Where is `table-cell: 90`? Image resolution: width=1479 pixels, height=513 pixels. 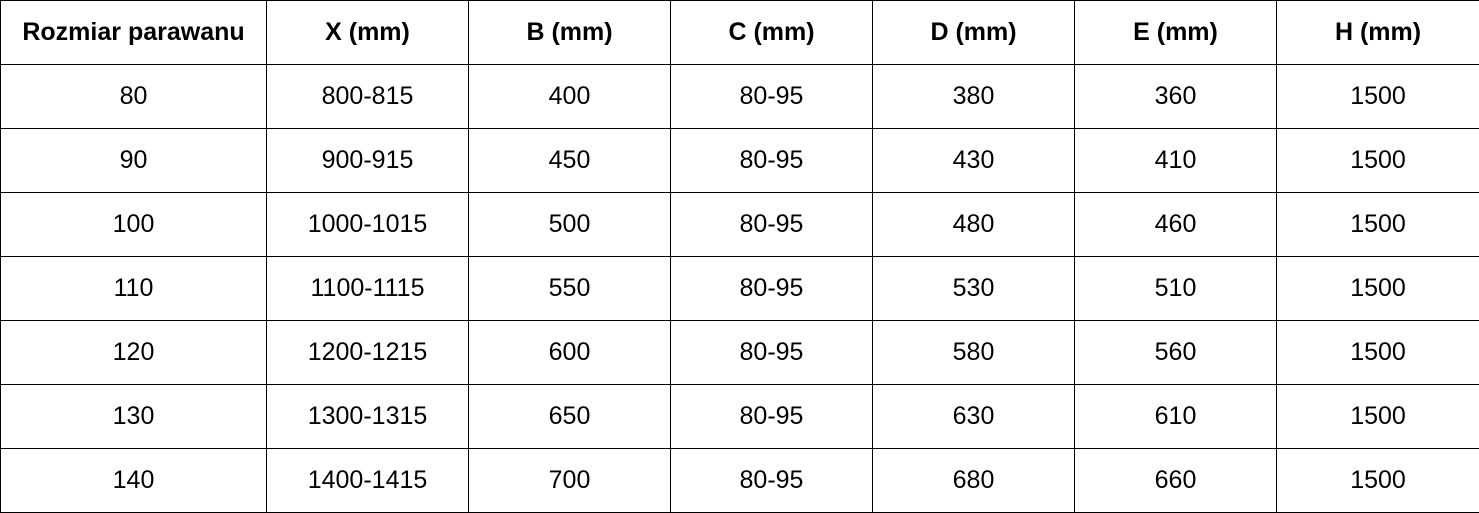 table-cell: 90 is located at coordinates (133, 160).